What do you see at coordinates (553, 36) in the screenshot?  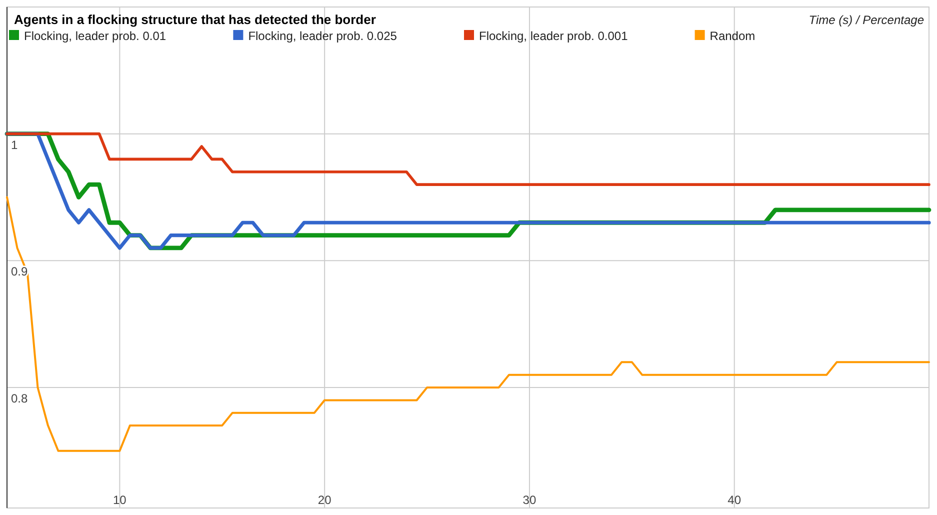 I see `legend-label: Flocking, leader prob. 0.001` at bounding box center [553, 36].